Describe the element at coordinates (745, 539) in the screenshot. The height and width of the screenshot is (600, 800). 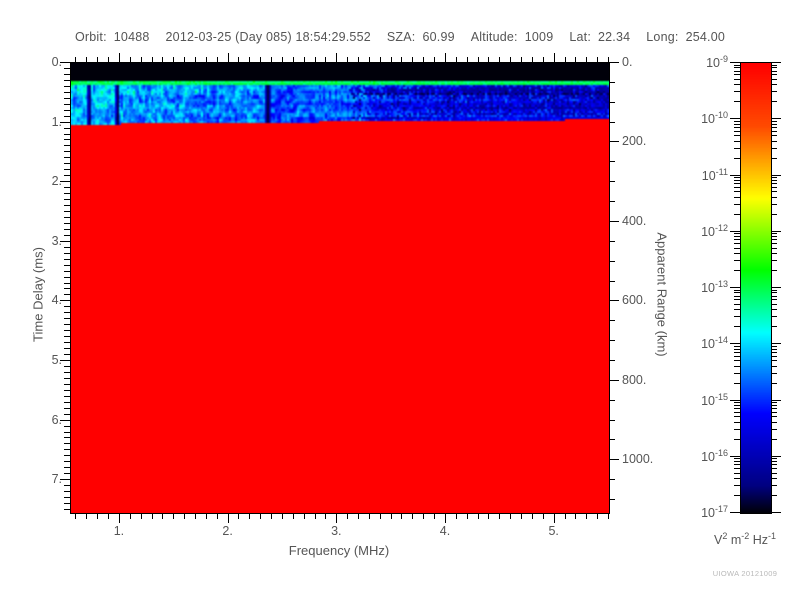
I see `colorbar-units-label: V2 m-2 Hz-1` at that location.